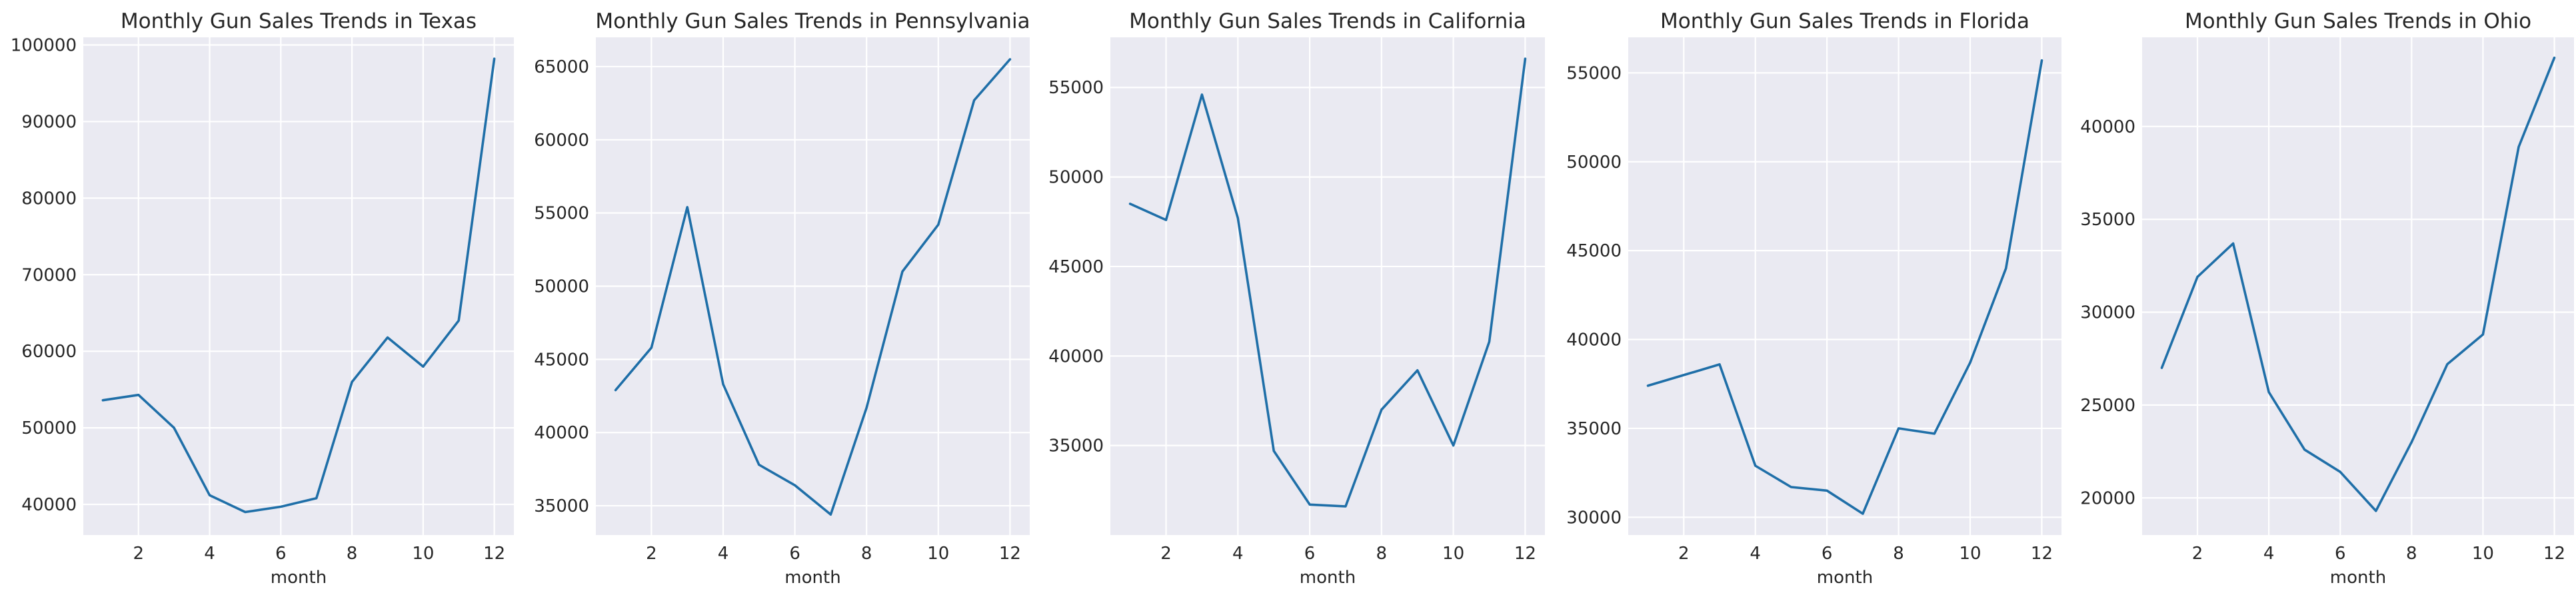  I want to click on chart-title: Monthly Gun Sales Trends in California, so click(1327, 21).